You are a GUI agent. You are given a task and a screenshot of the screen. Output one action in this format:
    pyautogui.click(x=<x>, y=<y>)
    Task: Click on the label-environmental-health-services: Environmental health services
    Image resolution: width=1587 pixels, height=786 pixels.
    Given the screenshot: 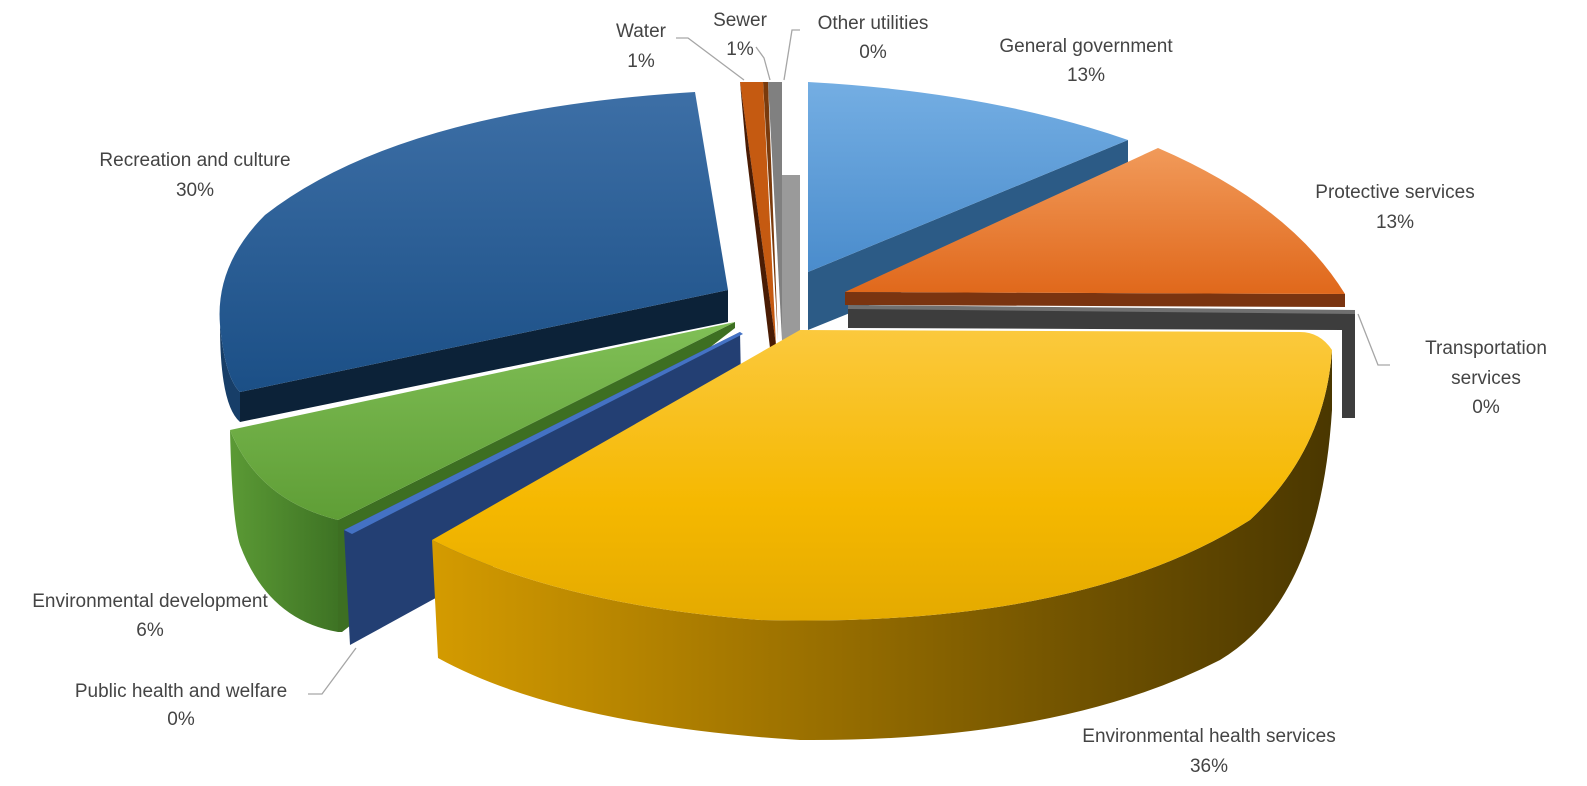 What is the action you would take?
    pyautogui.click(x=1208, y=736)
    